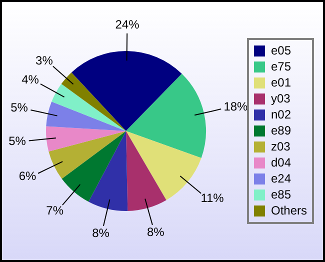 The width and height of the screenshot is (325, 262). What do you see at coordinates (127, 25) in the screenshot?
I see `data-label: 24%` at bounding box center [127, 25].